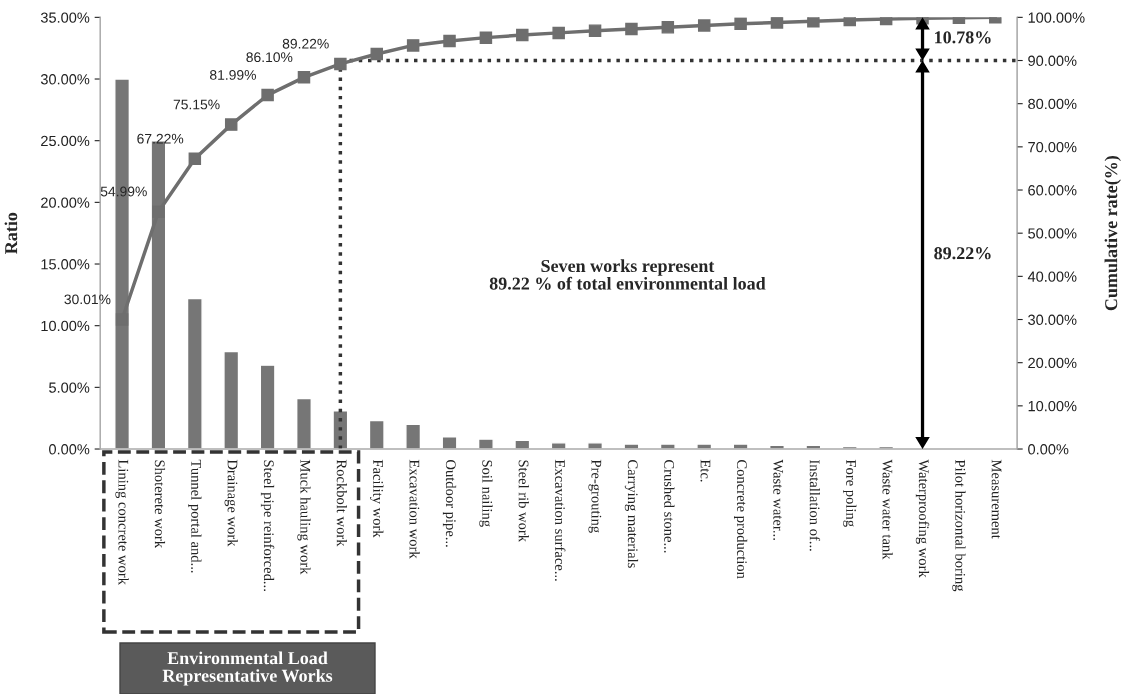 Image resolution: width=1139 pixels, height=694 pixels. What do you see at coordinates (160, 138) in the screenshot?
I see `data-label: 67.22%` at bounding box center [160, 138].